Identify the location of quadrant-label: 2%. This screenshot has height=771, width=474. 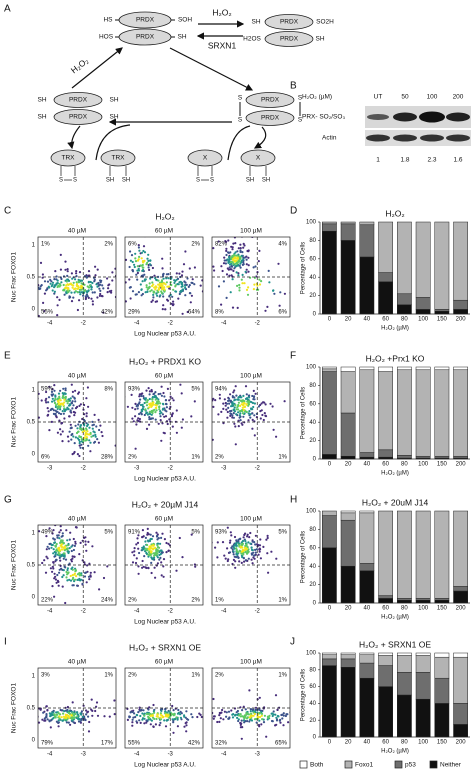
(195, 245).